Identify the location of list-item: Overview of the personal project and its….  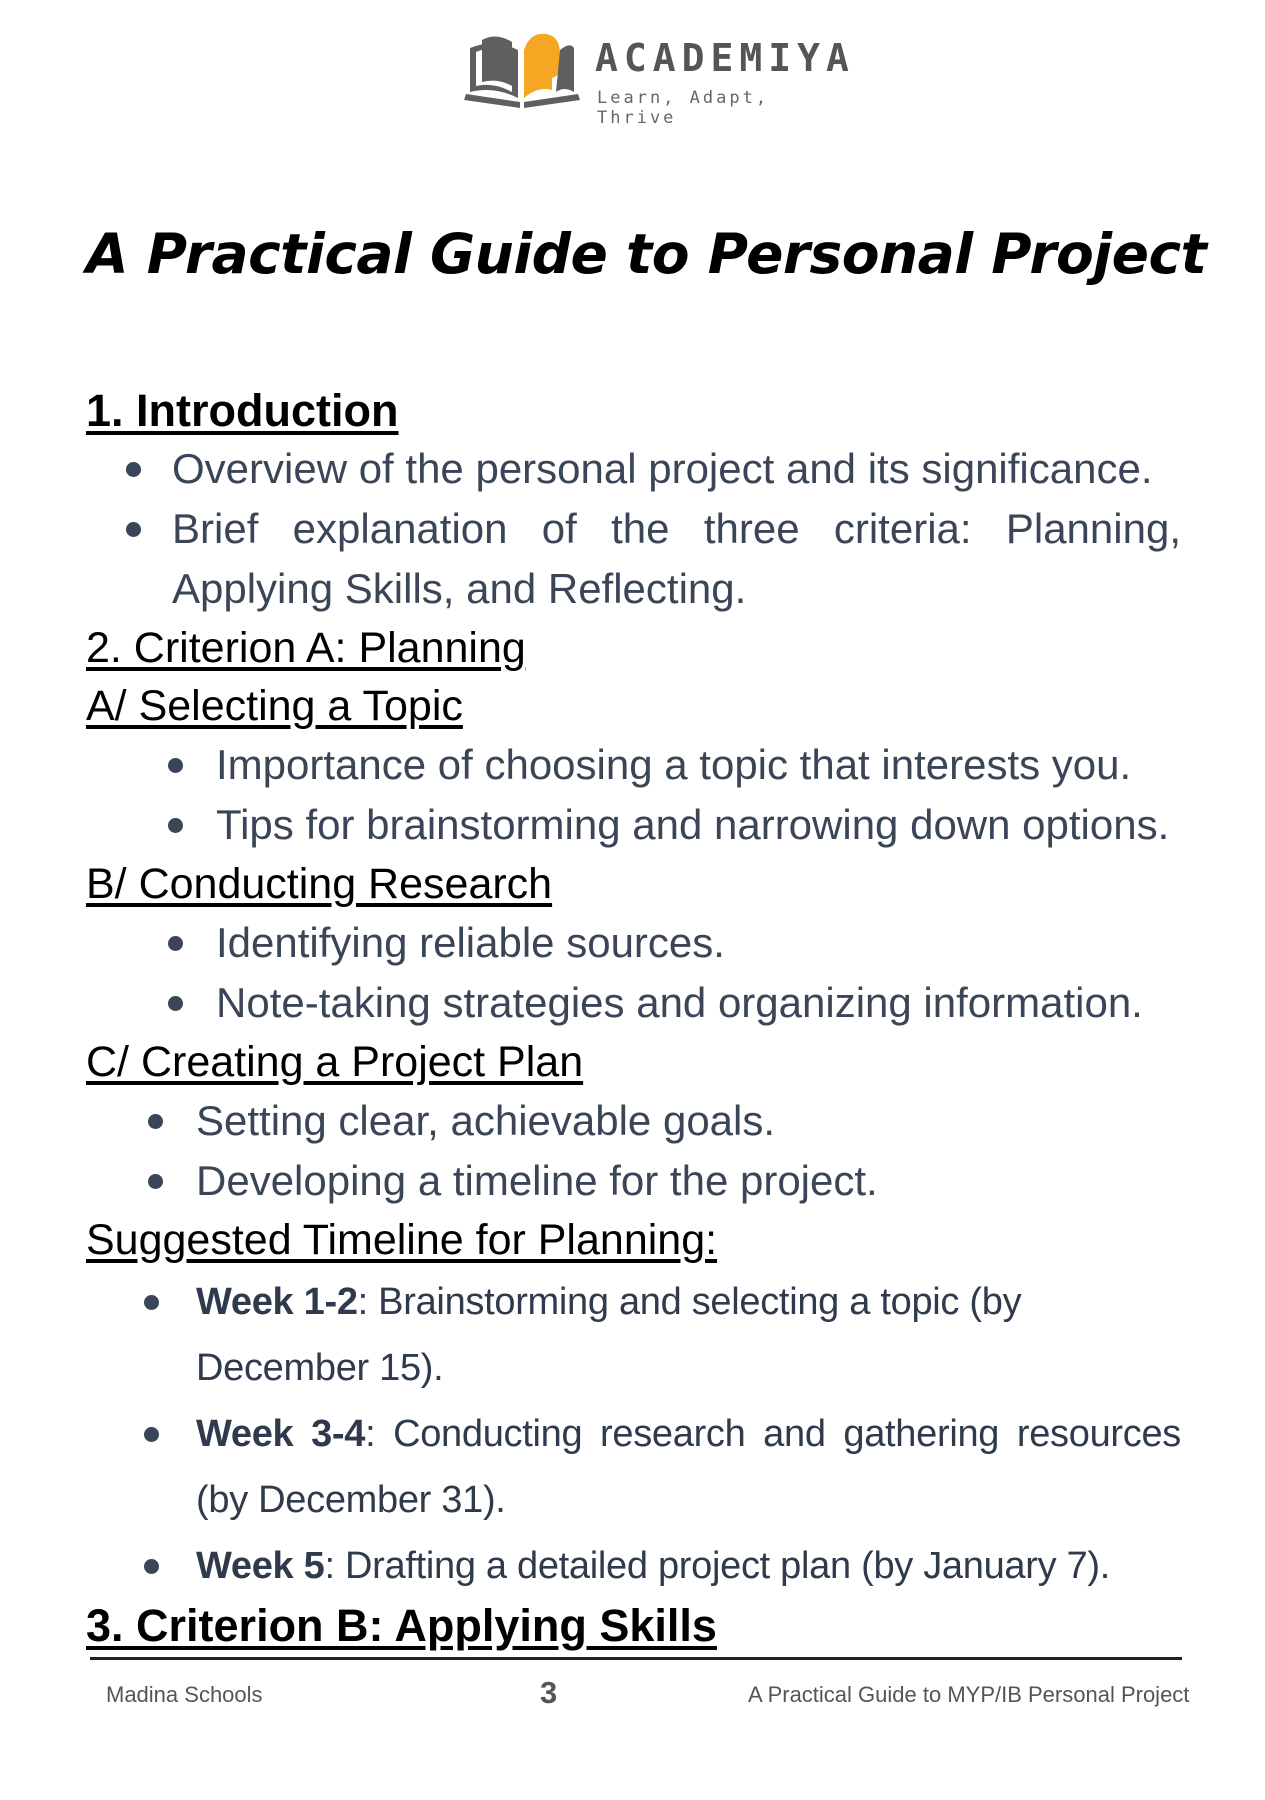
(633, 469).